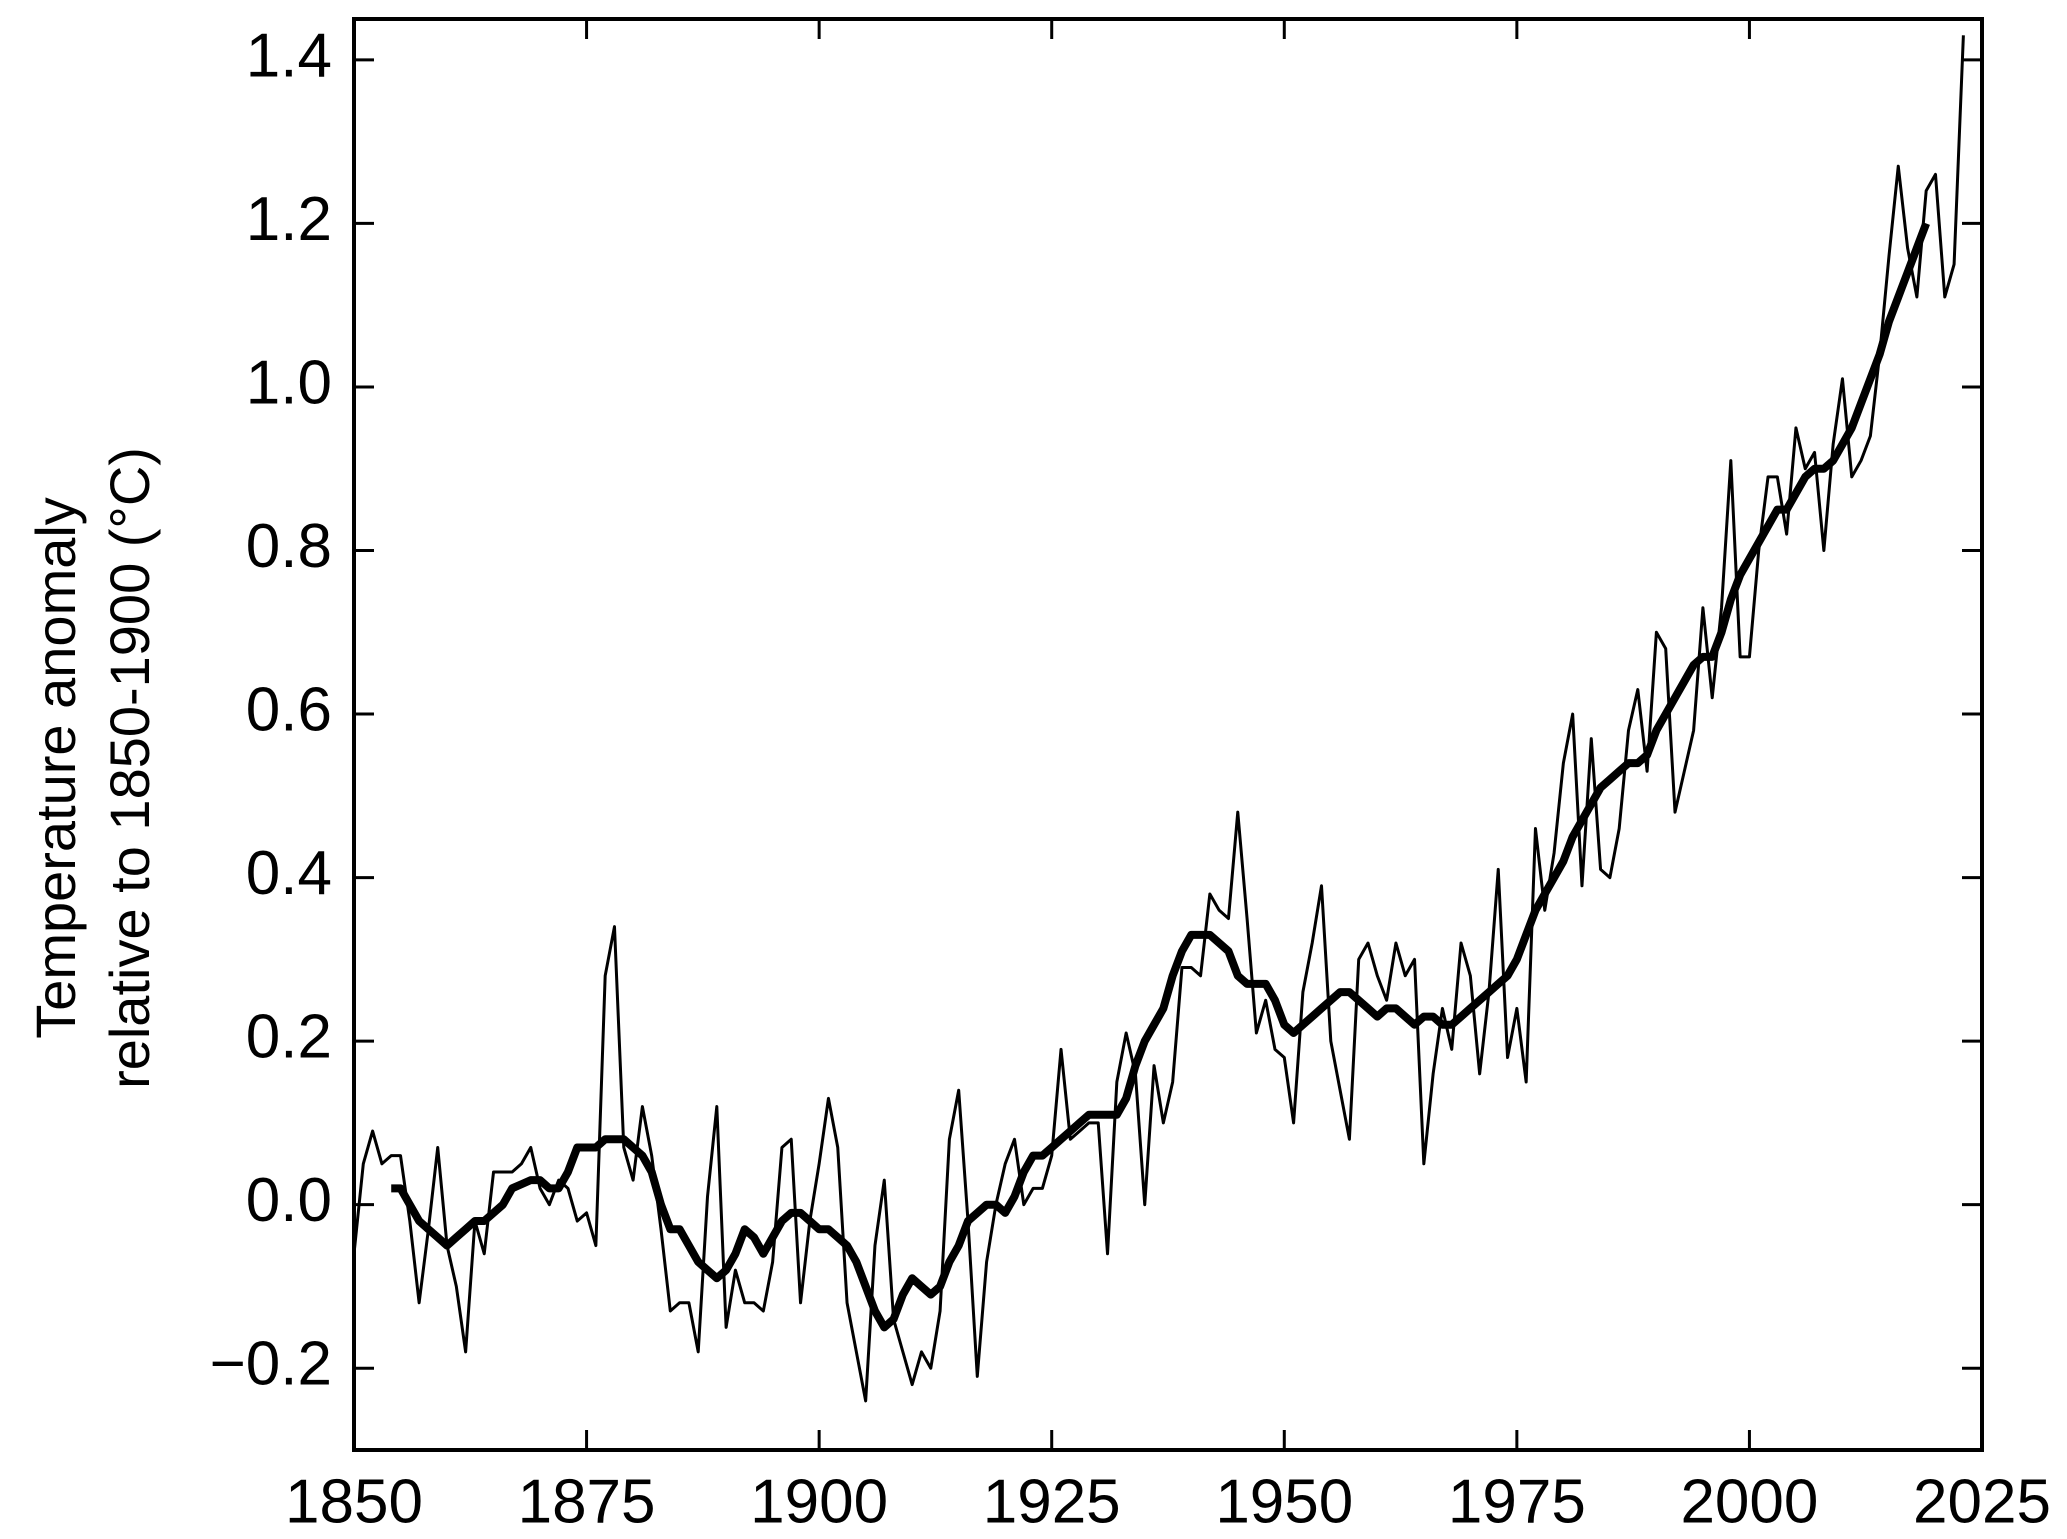  I want to click on y-tick-label: 0.0, so click(289, 1200).